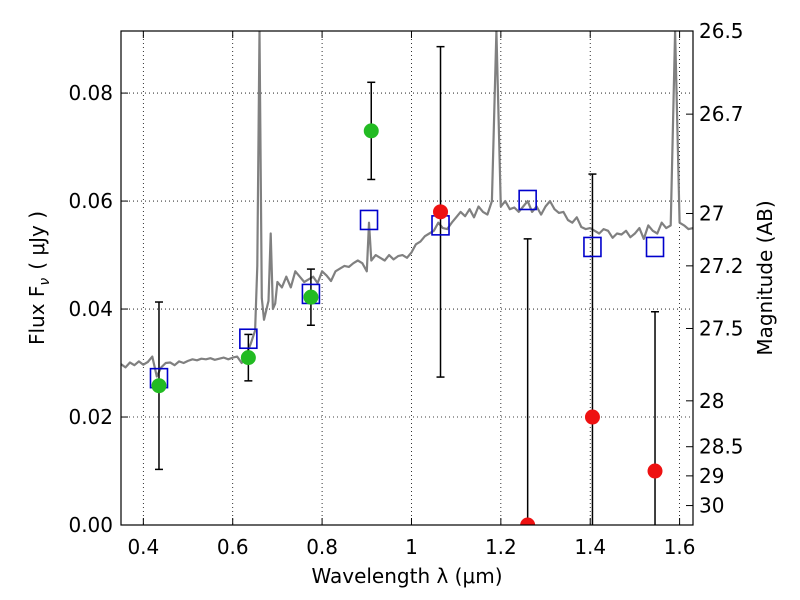 This screenshot has width=800, height=600. I want to click on x-tick-label: 1, so click(411, 547).